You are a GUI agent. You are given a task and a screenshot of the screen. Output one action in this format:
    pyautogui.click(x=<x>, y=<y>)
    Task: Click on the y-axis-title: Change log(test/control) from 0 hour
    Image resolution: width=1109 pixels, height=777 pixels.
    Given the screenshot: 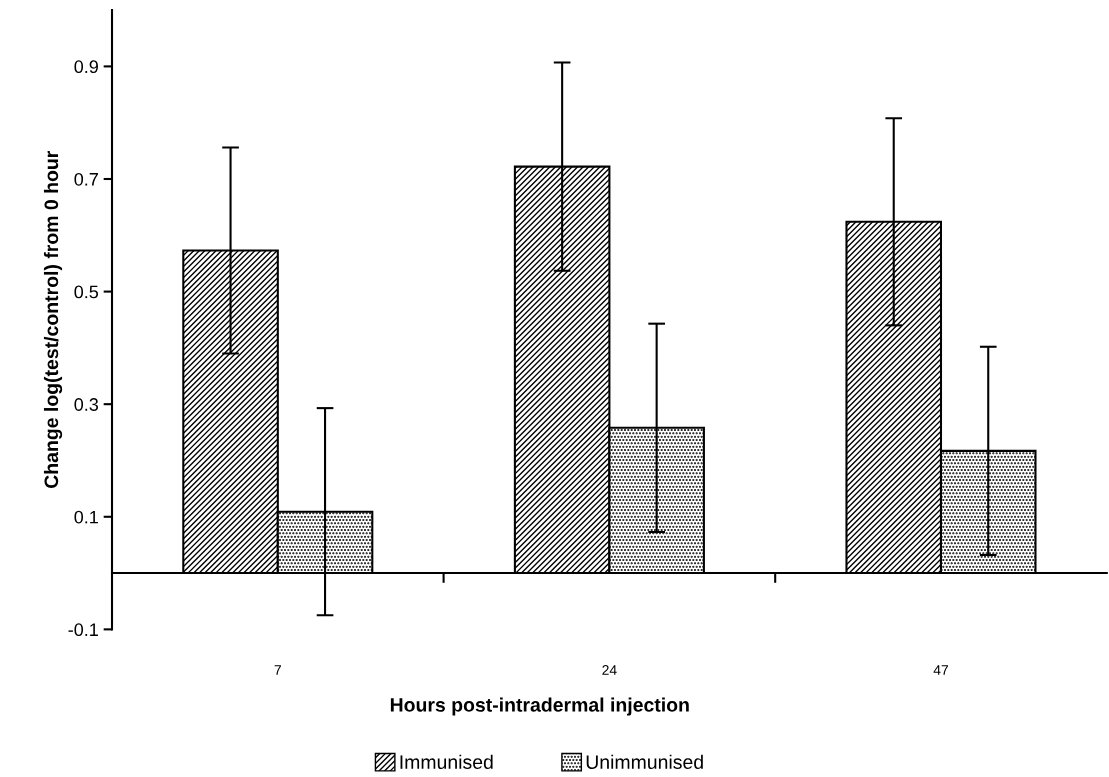 What is the action you would take?
    pyautogui.click(x=53, y=319)
    